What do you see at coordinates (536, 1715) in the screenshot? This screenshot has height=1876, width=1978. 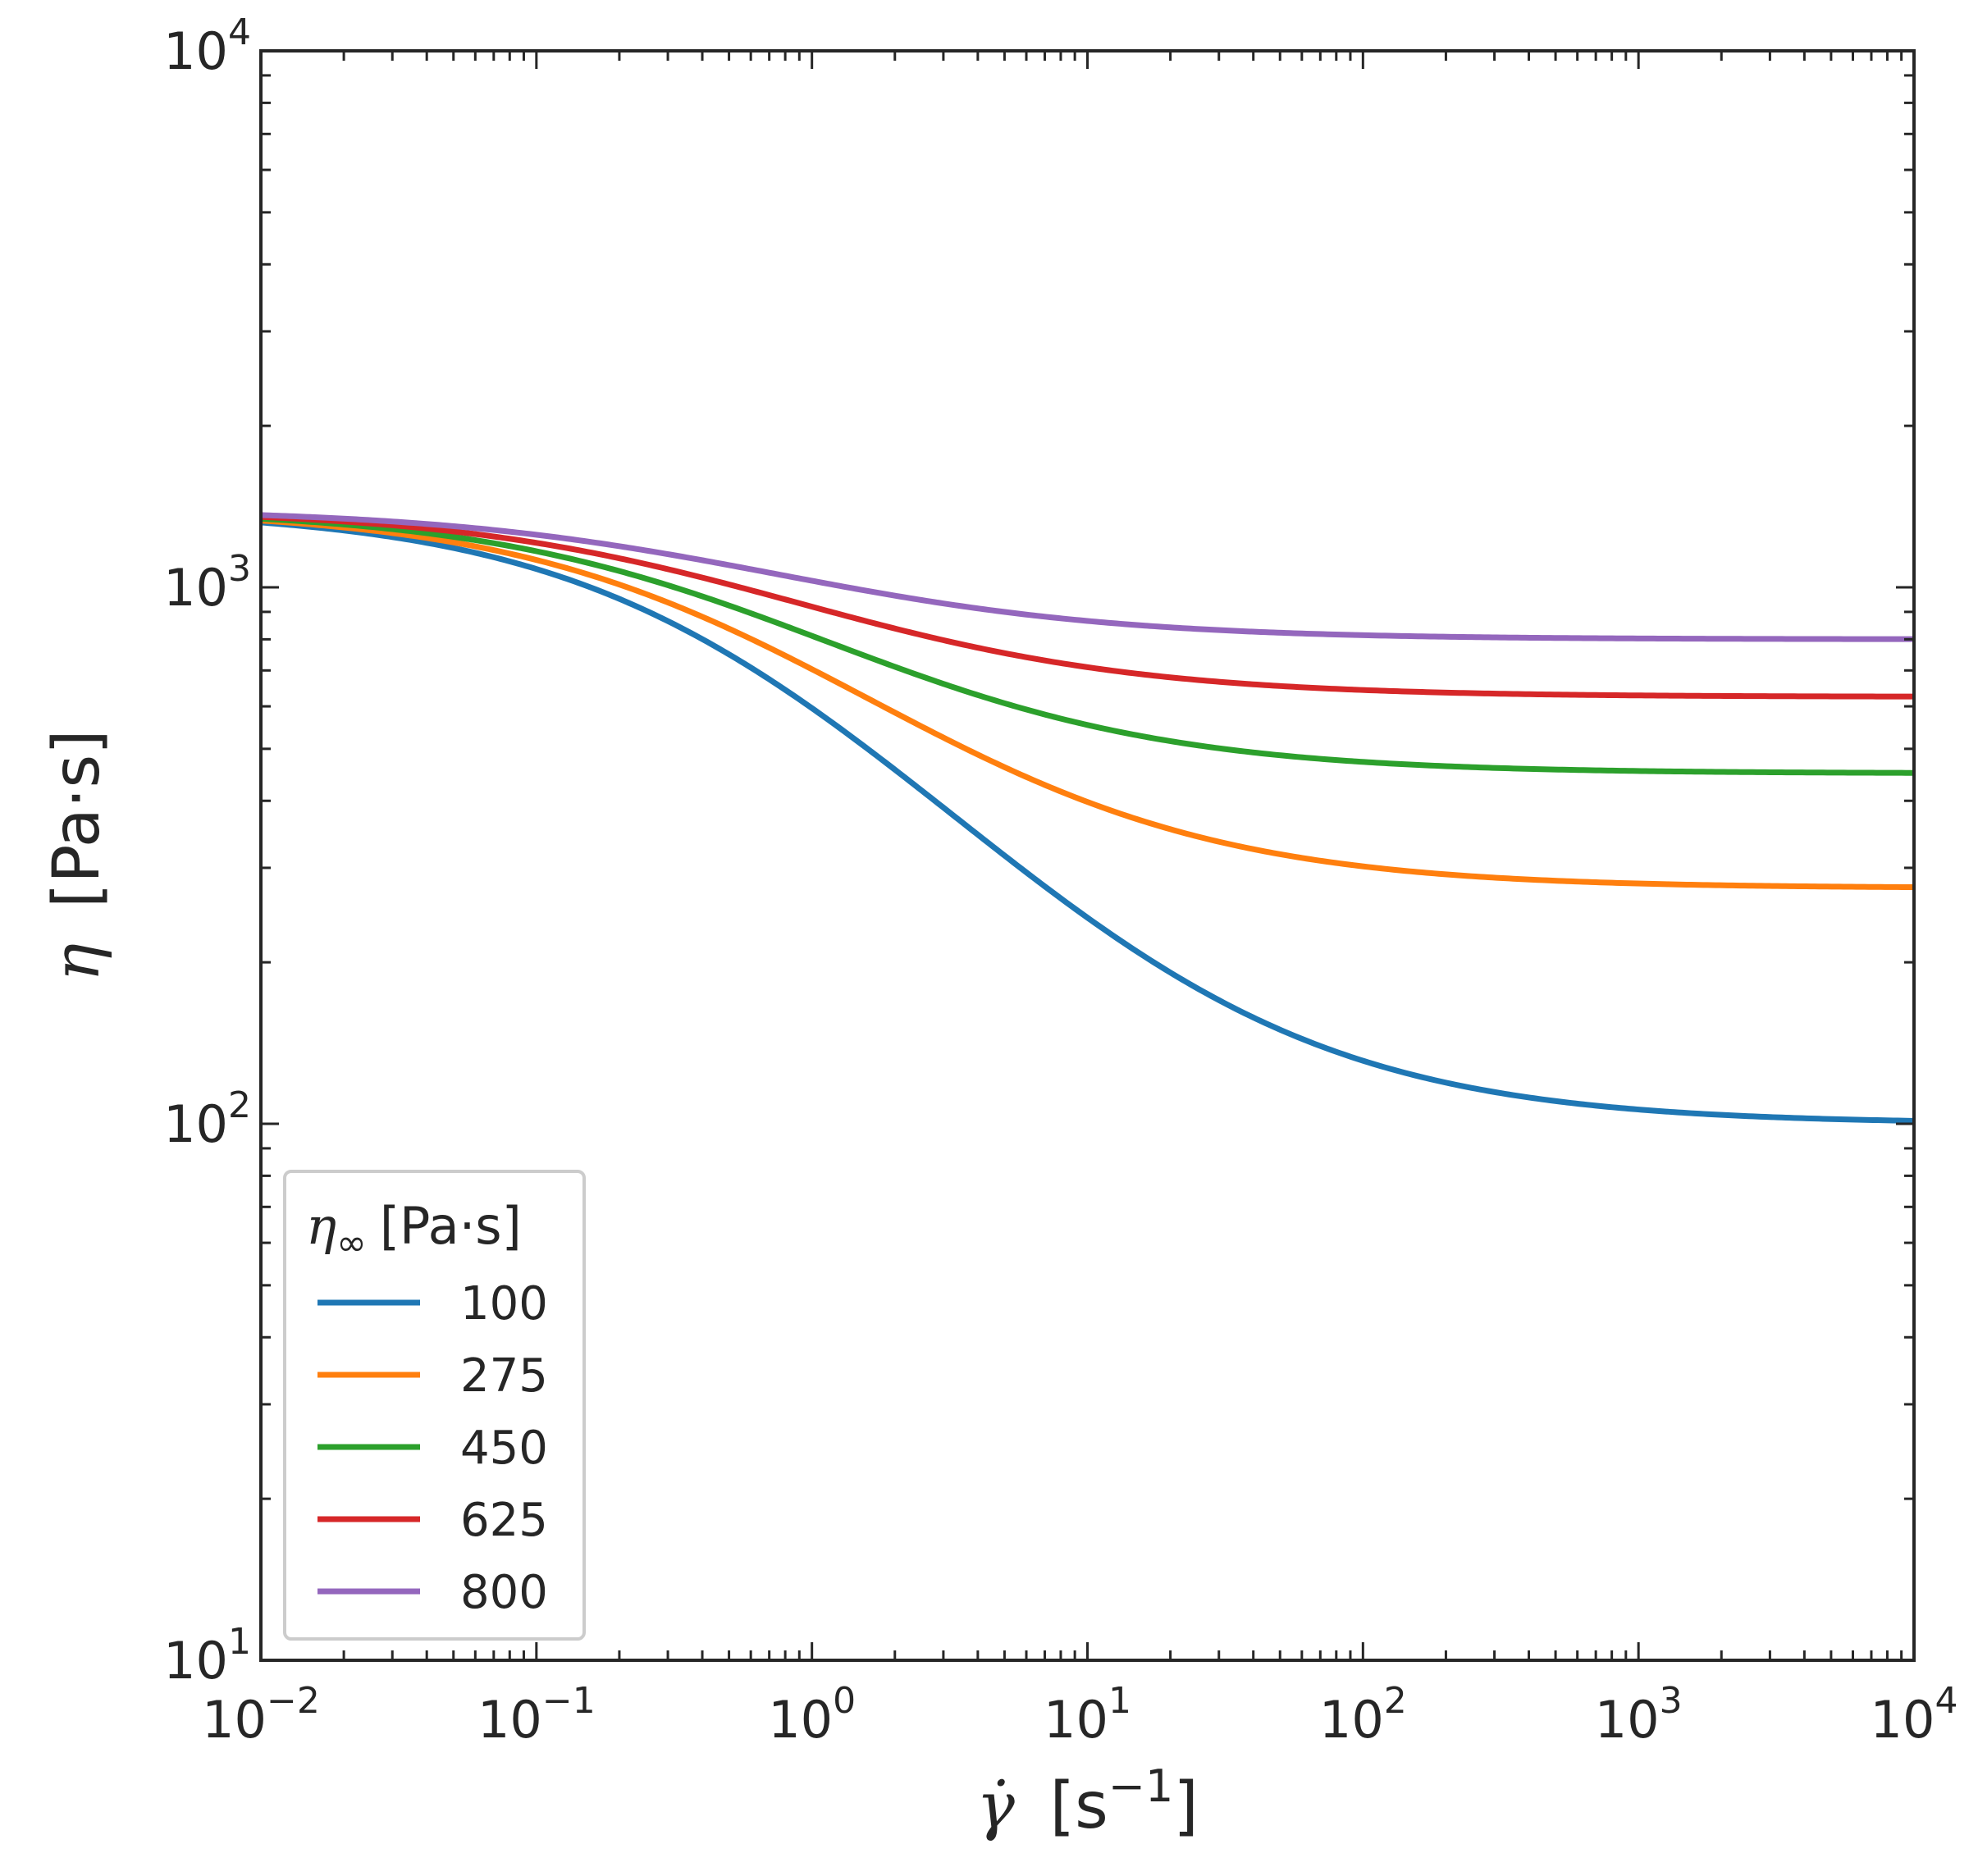 I see `x-tick-label: 10⁻¹` at bounding box center [536, 1715].